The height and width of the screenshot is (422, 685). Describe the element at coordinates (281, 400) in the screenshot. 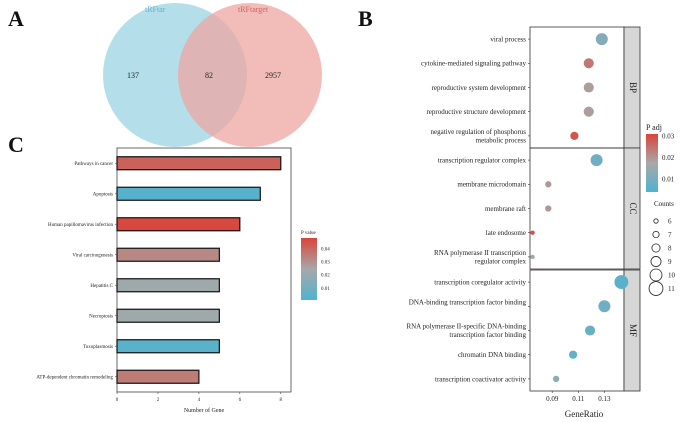

I see `bar-x-tick-label: 8` at that location.